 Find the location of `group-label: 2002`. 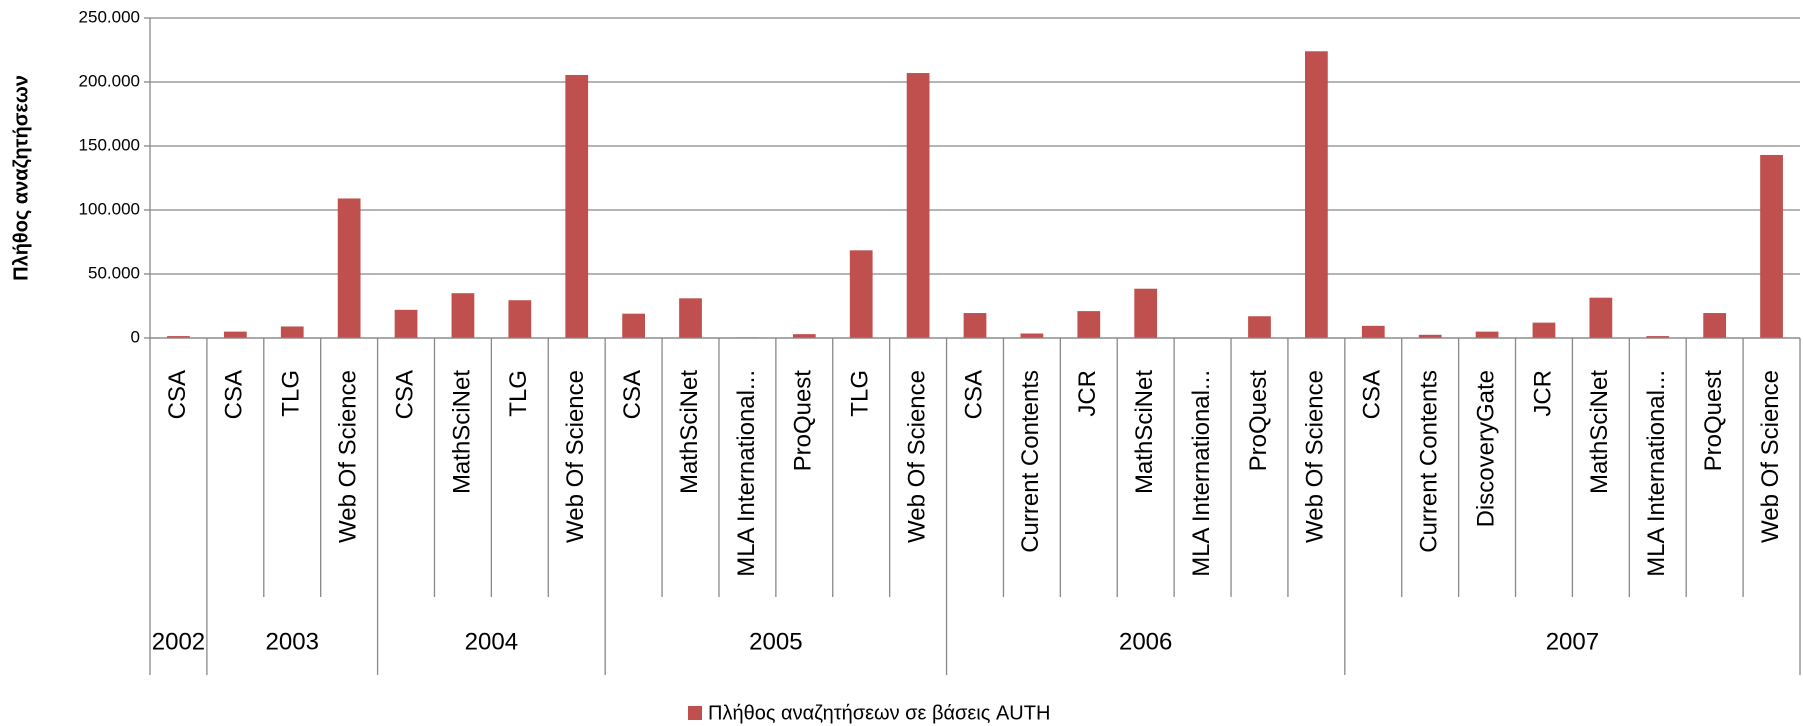

group-label: 2002 is located at coordinates (178, 641).